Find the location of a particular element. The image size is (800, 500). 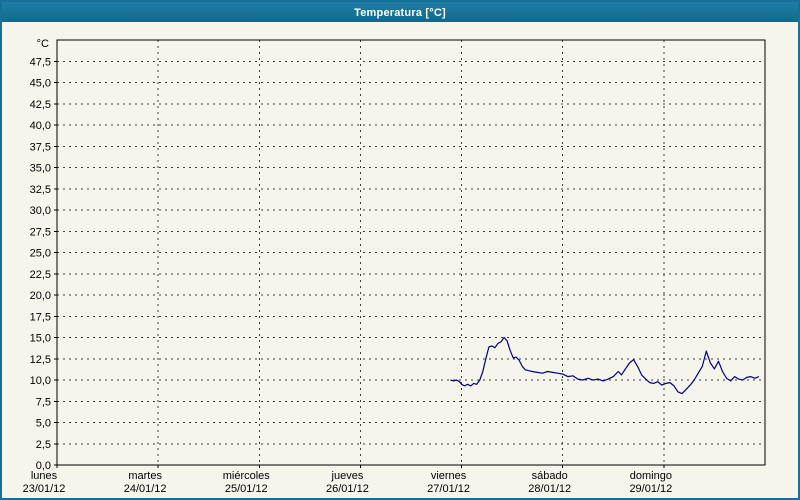

y-tick-label: 22,5 is located at coordinates (40, 275).